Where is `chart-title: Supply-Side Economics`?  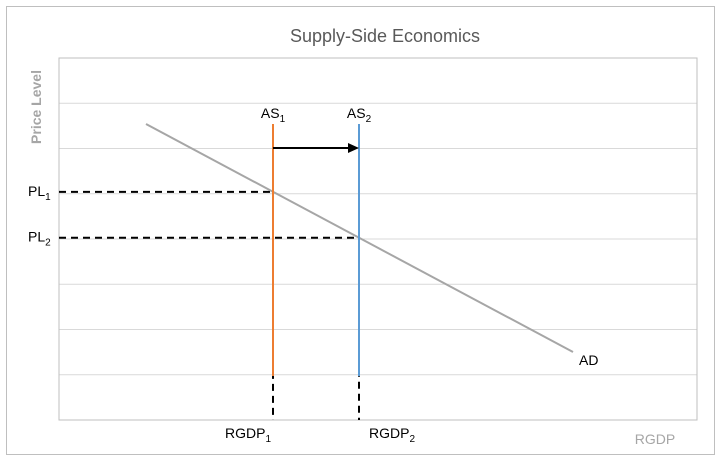 chart-title: Supply-Side Economics is located at coordinates (385, 36).